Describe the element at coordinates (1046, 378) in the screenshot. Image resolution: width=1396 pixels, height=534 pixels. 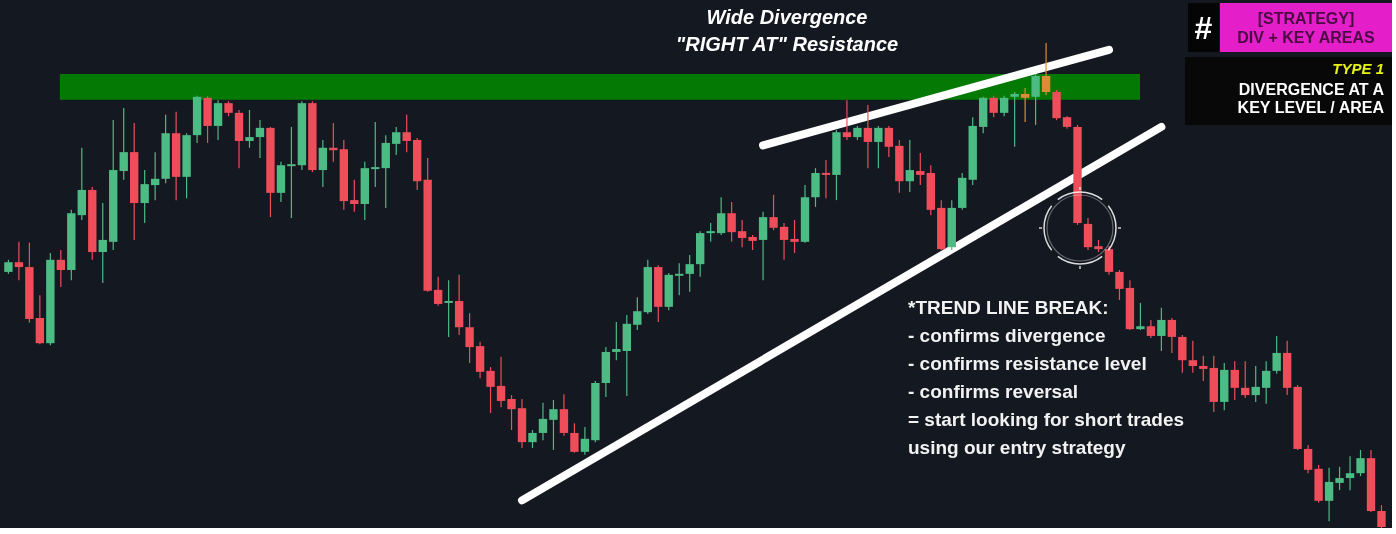
I see `annotation: *TREND LINE BREAK: - confirms divergence - confirms resistance level - confirms reversal = start looking for short trades using our entry strategy` at that location.